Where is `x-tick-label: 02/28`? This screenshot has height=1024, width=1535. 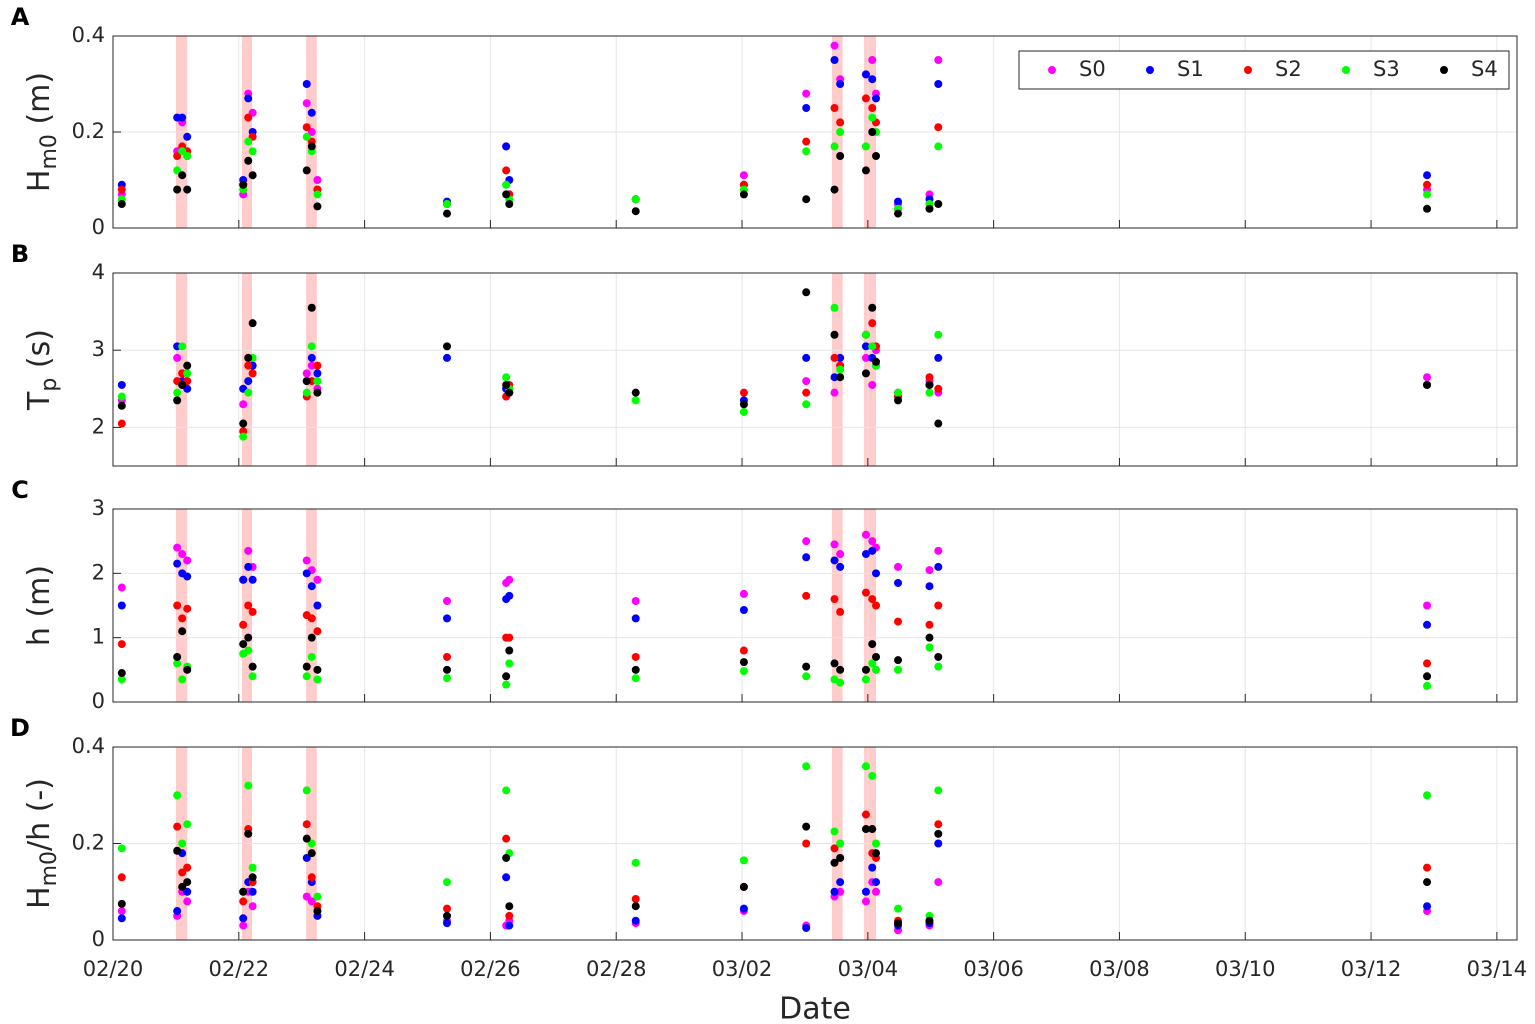
x-tick-label: 02/28 is located at coordinates (616, 969).